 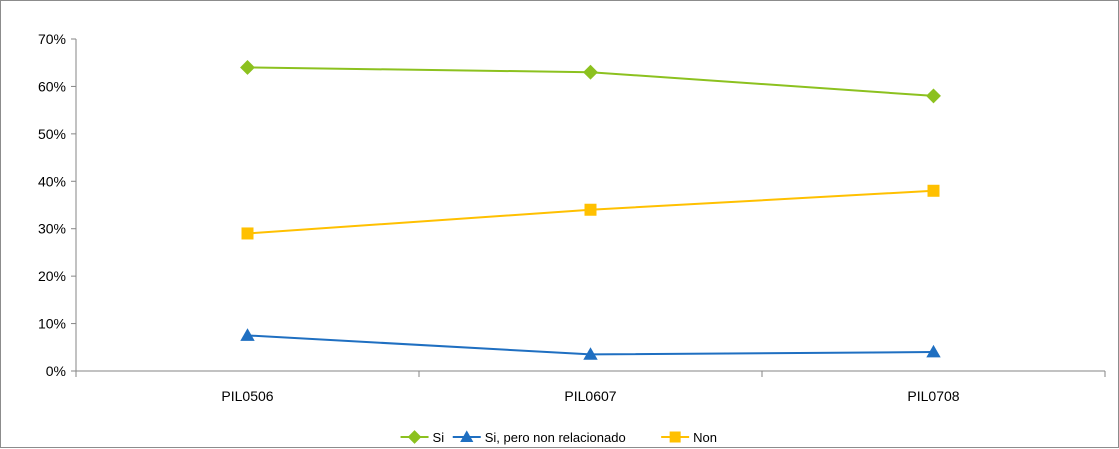 I want to click on legend-label-si-pero-non-relacionado: Si, pero non relacionado, so click(x=555, y=437).